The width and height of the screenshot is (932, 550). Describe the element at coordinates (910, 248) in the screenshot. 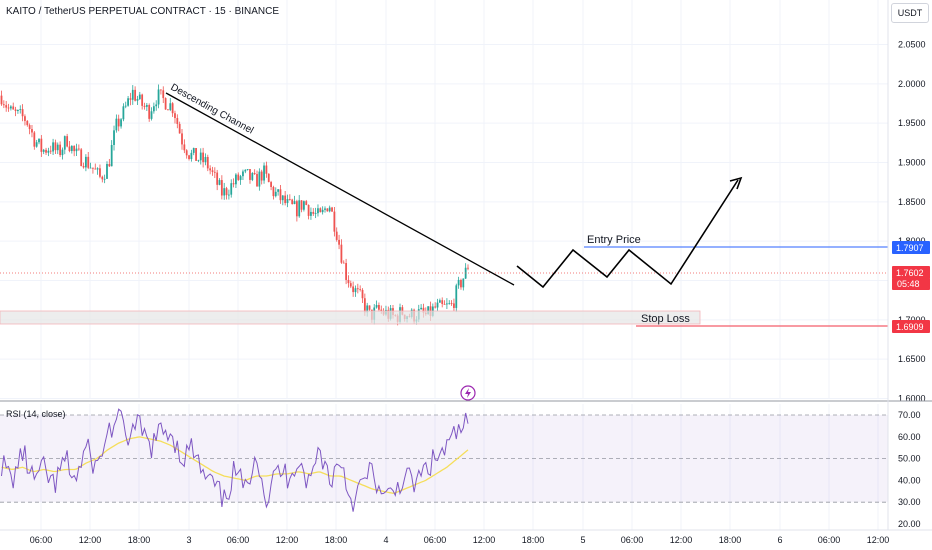

I see `entry-price-axis-text: 1.7907` at that location.